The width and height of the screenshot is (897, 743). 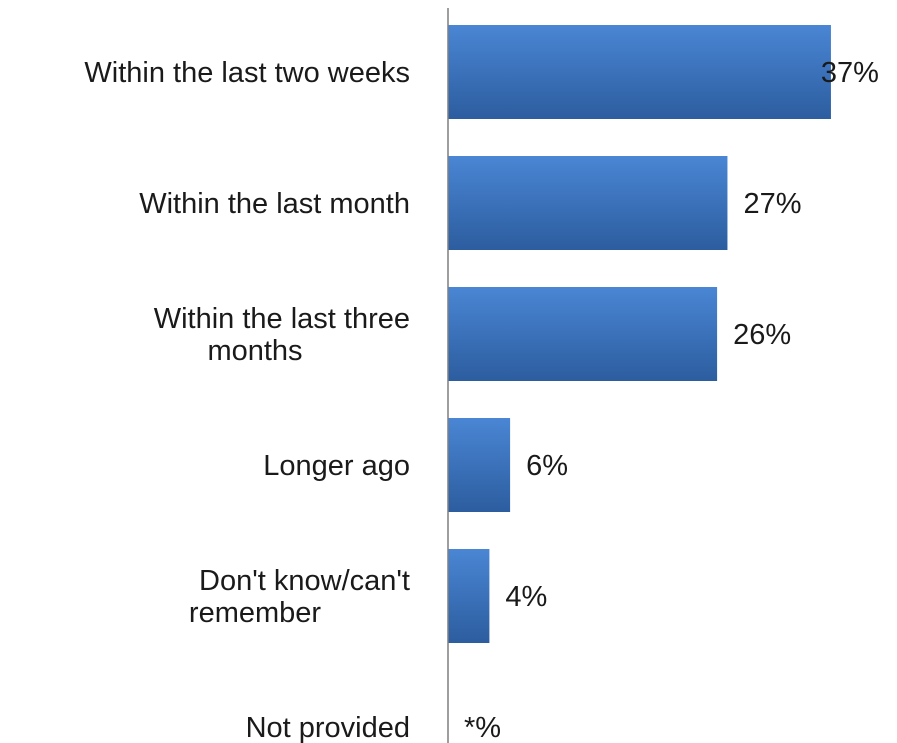 I want to click on category-label-line: Don't know/can't, so click(x=304, y=581).